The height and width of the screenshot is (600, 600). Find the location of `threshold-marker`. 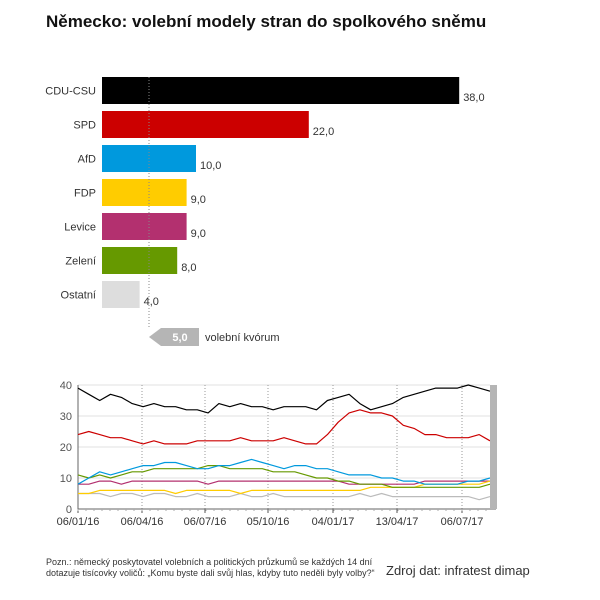

threshold-marker is located at coordinates (174, 337).